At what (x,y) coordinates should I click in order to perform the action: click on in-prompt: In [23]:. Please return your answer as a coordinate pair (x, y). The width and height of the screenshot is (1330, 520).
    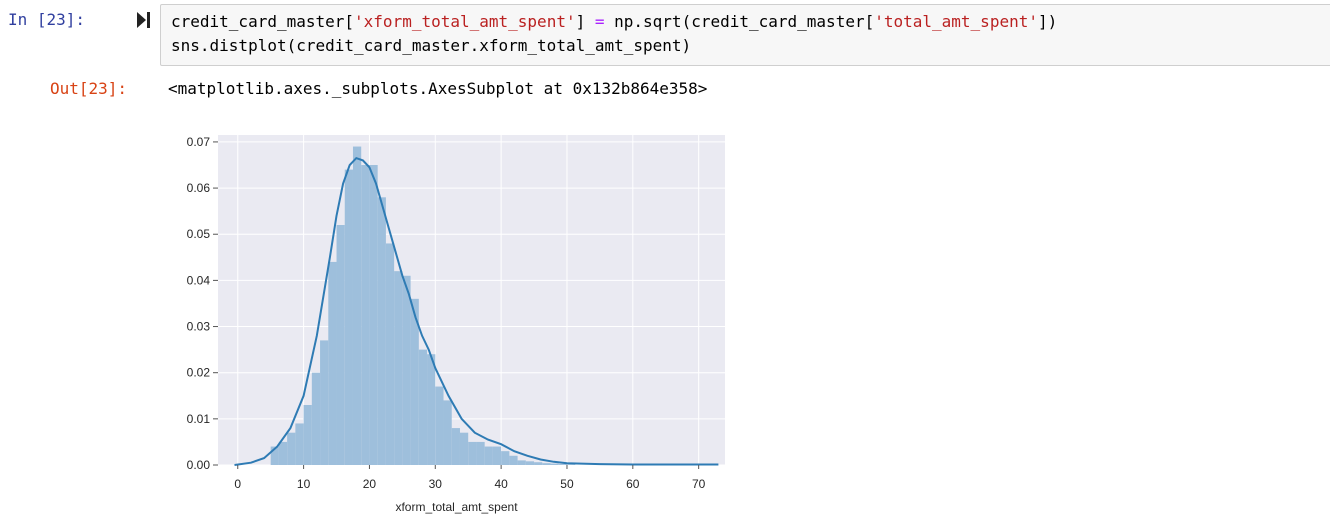
    Looking at the image, I should click on (47, 19).